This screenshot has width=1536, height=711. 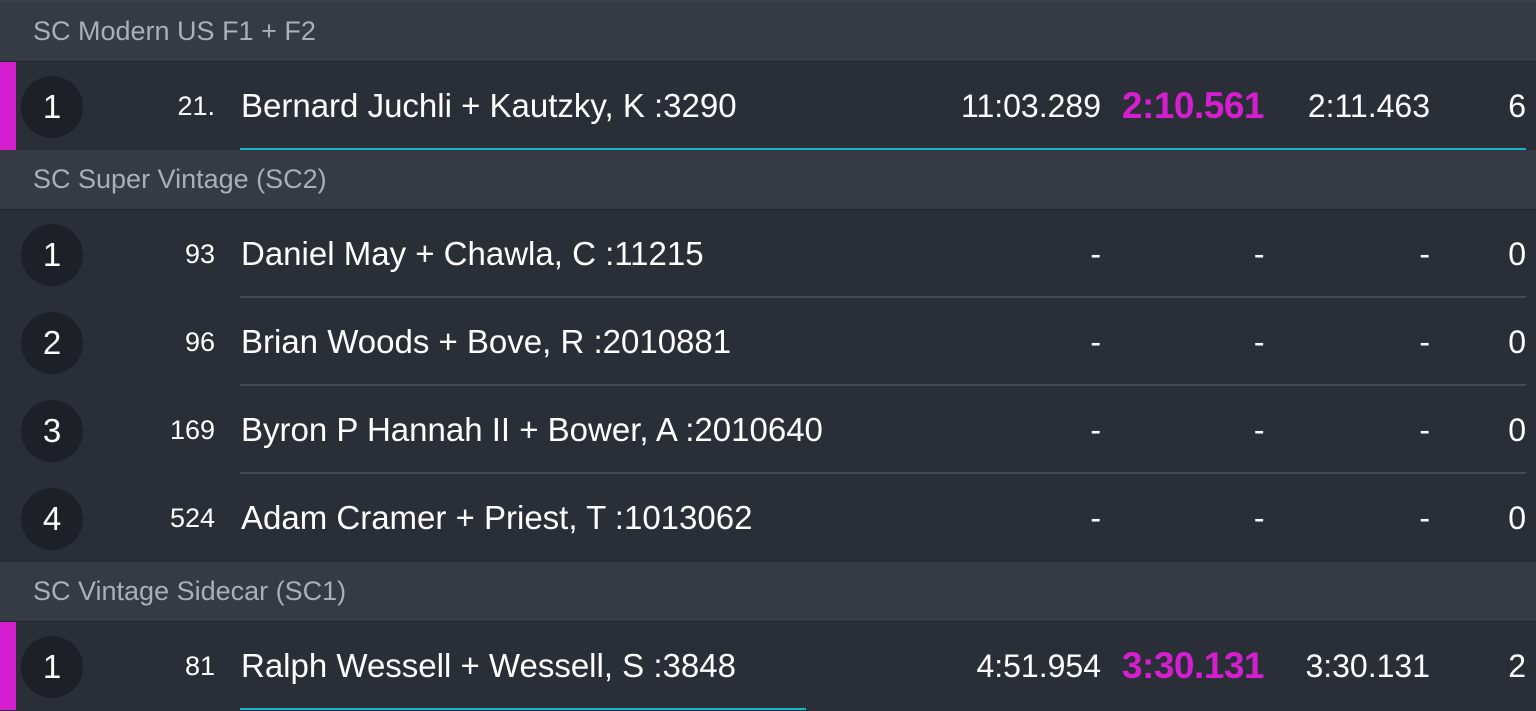 I want to click on competitor-row: 2 96 Brian Woods + Bove, R :2010881 - - - 0, so click(x=768, y=342).